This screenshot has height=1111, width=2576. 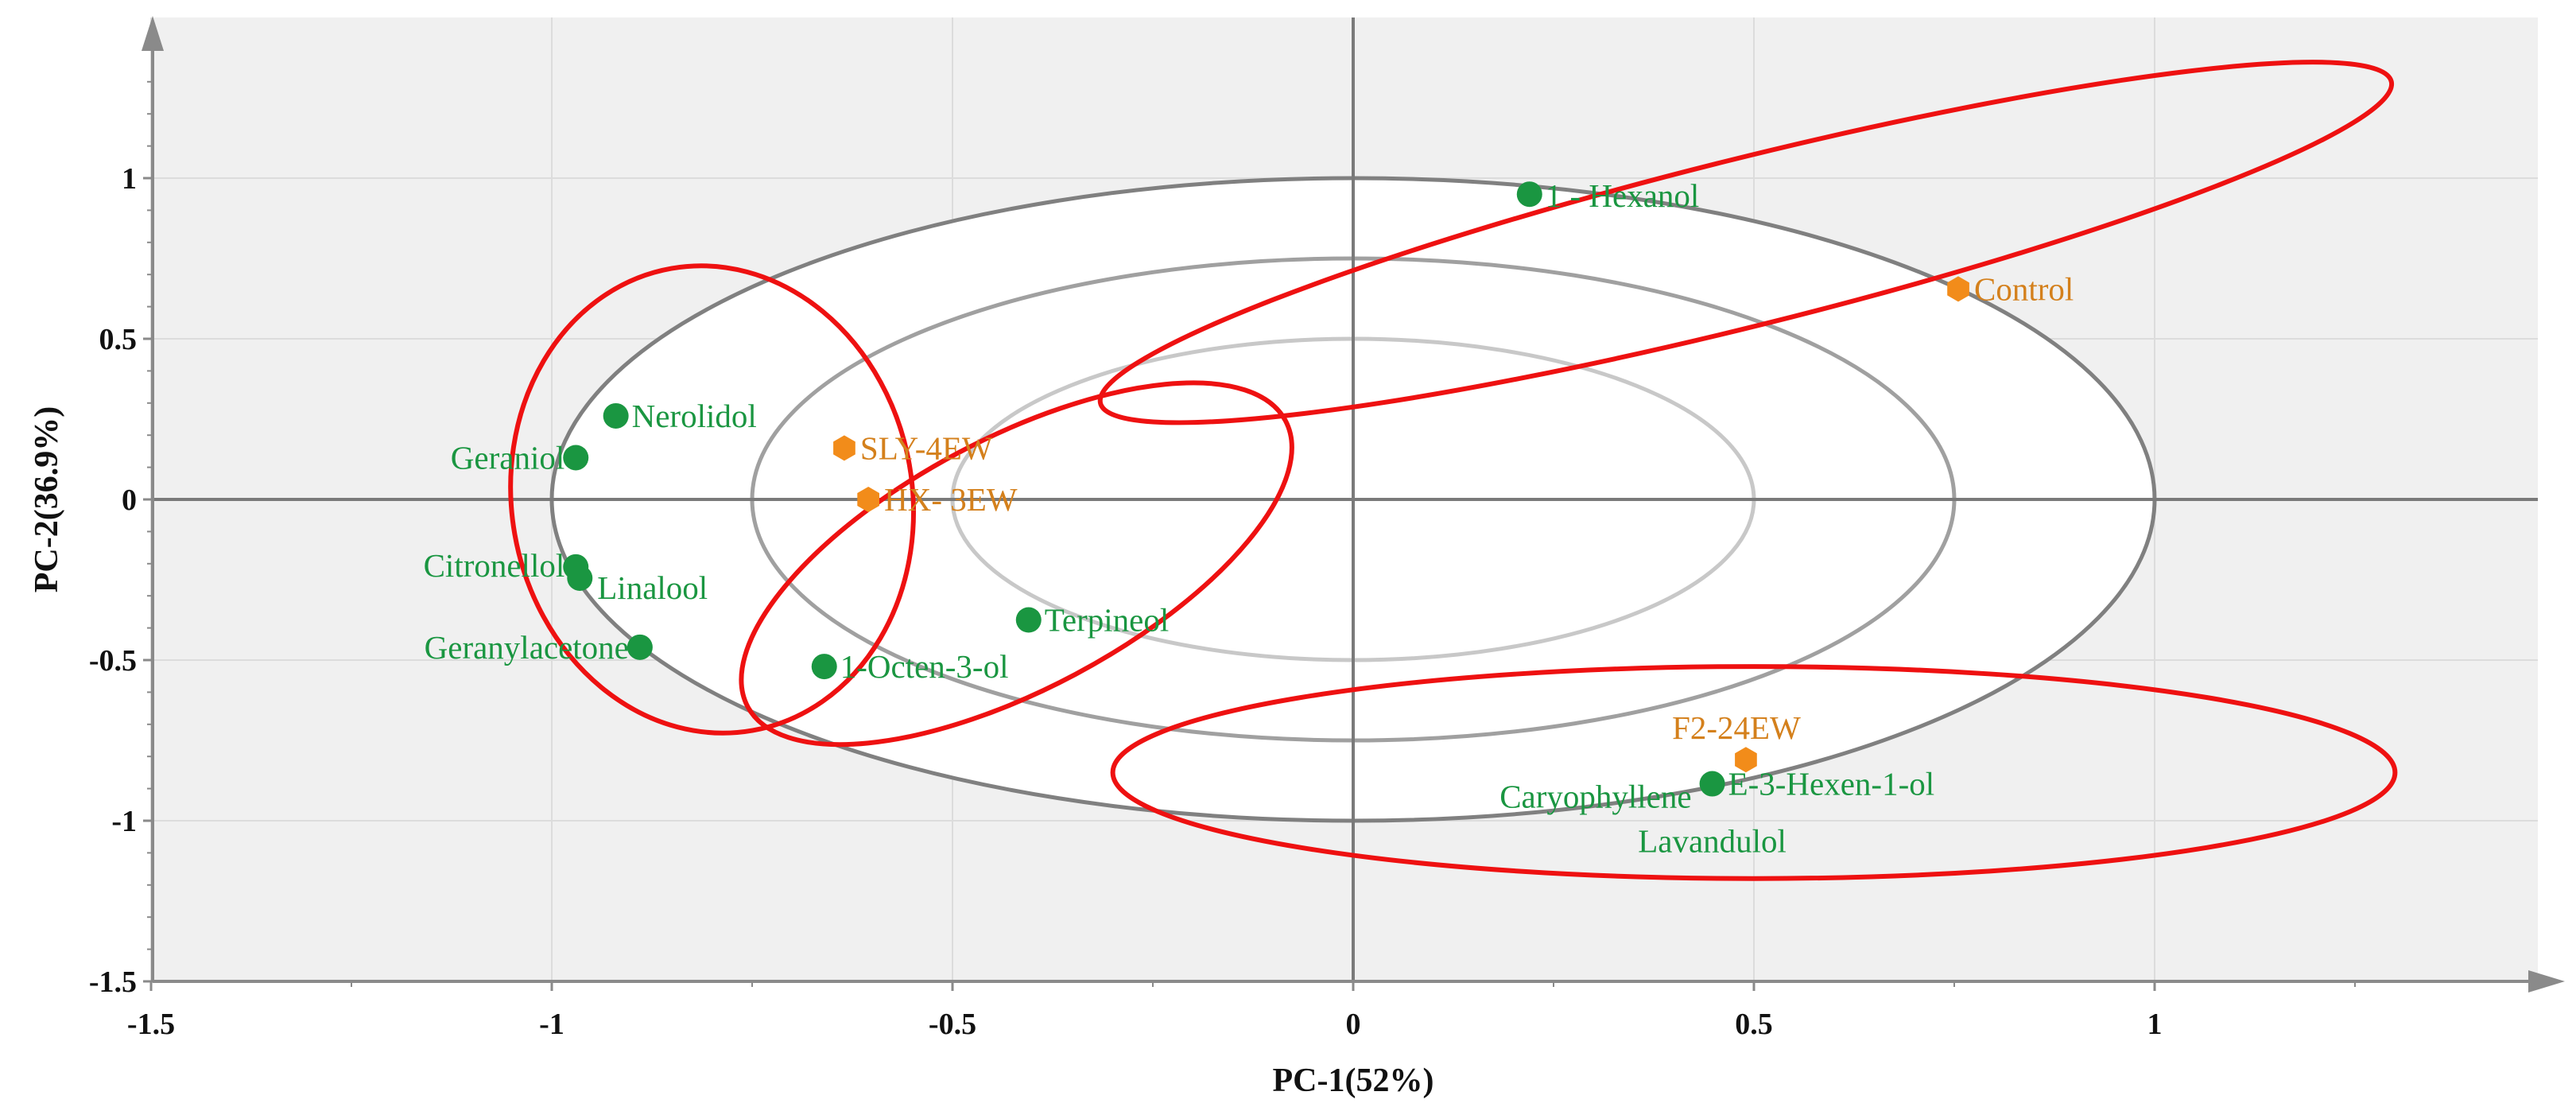 What do you see at coordinates (113, 982) in the screenshot?
I see `y-tick-label: -1.5` at bounding box center [113, 982].